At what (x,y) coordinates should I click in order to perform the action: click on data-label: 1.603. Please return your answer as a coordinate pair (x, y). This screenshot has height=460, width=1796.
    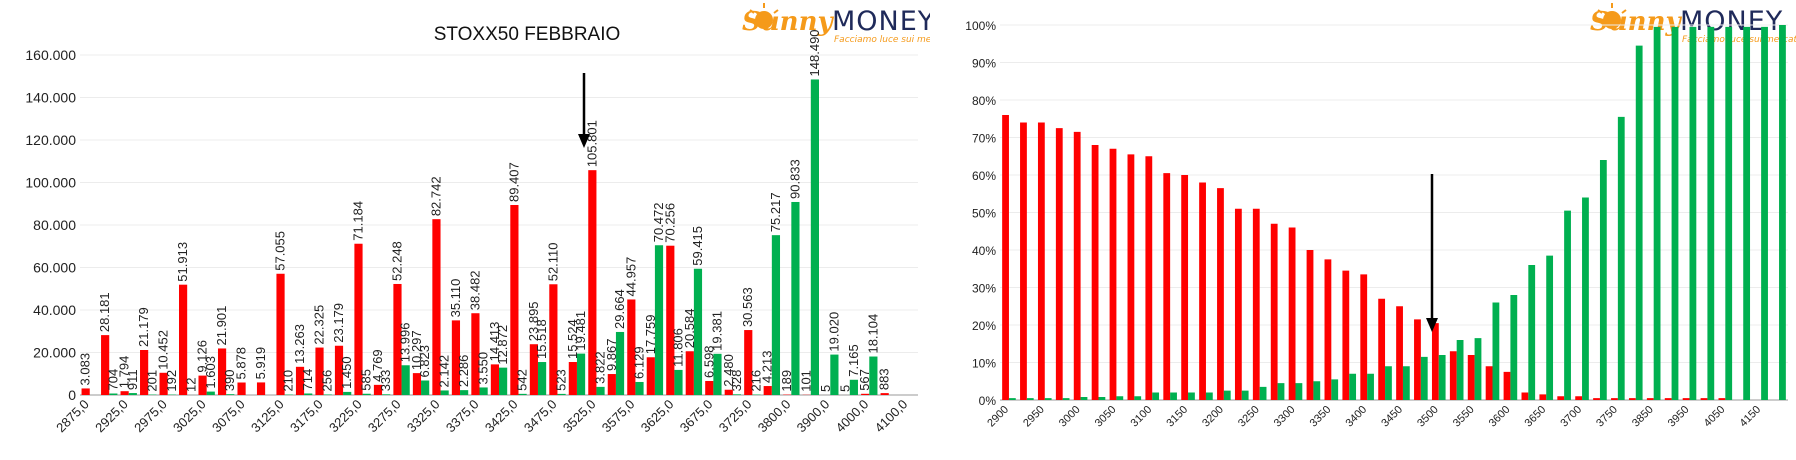
    Looking at the image, I should click on (210, 372).